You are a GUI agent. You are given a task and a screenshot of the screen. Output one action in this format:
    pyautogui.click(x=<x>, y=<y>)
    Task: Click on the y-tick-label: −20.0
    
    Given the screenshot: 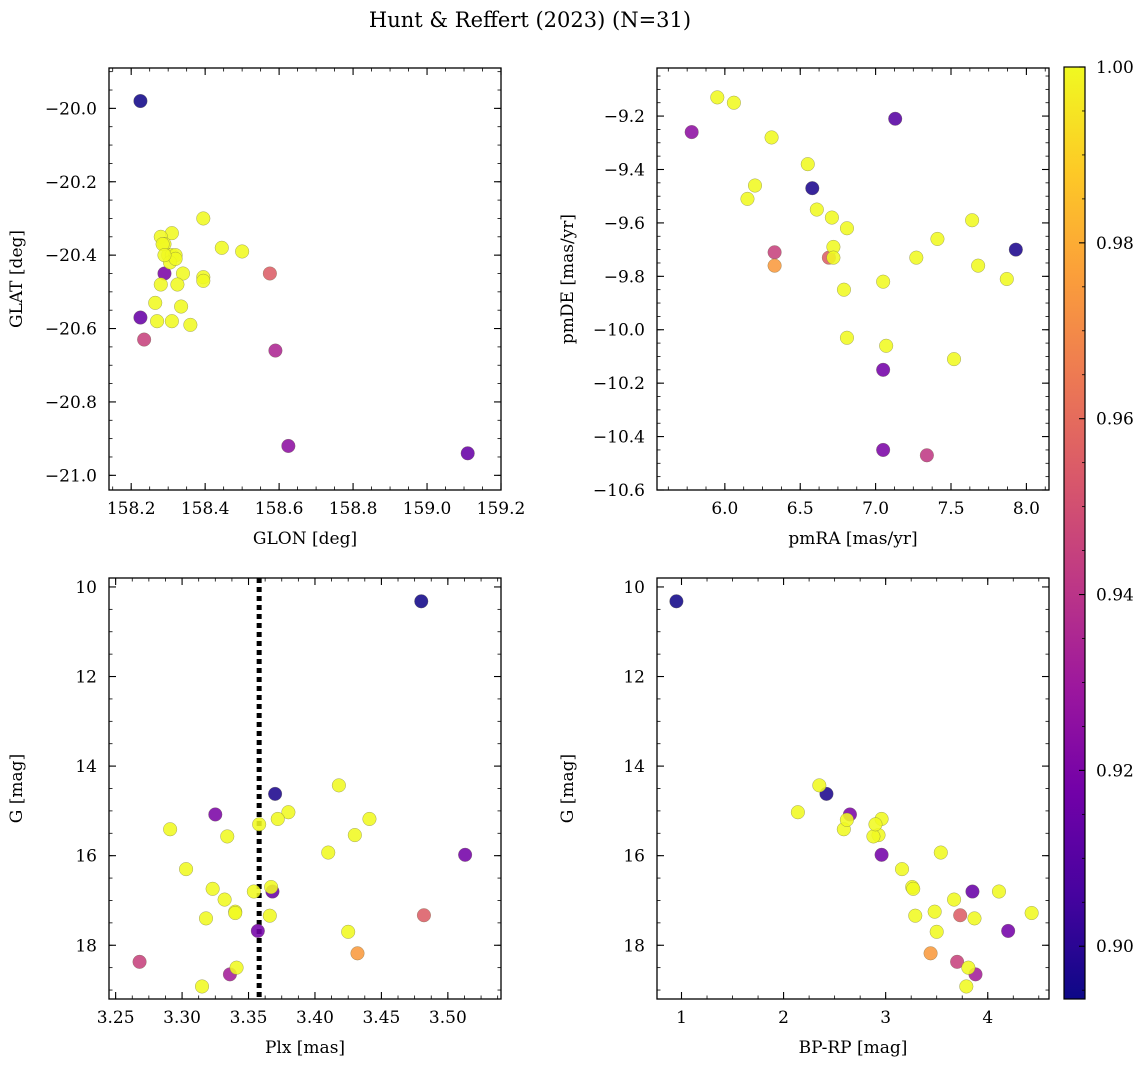 What is the action you would take?
    pyautogui.click(x=71, y=109)
    